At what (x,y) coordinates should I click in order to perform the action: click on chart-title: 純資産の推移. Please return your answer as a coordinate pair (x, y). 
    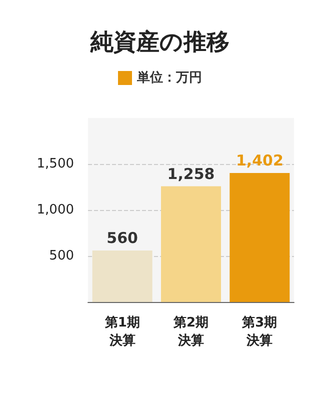
    Looking at the image, I should click on (160, 42).